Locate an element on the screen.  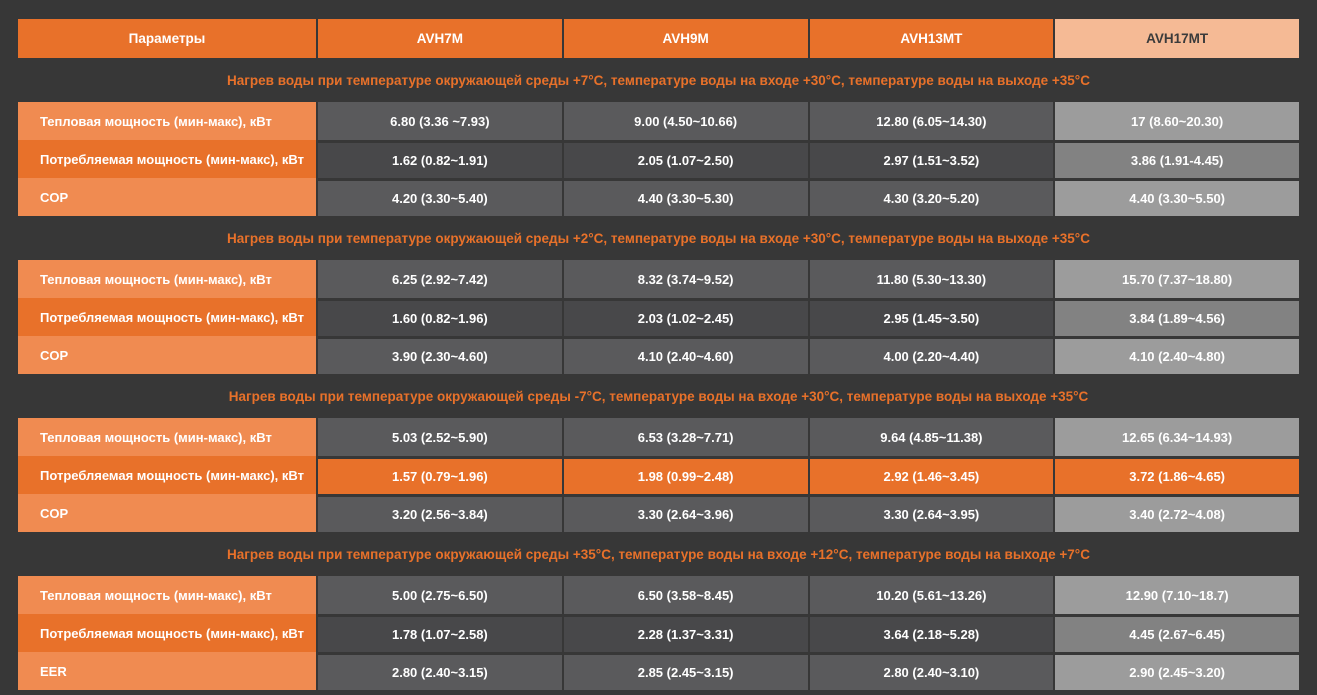
value-cell-avh9m: 2.28 (1.37~3.31) is located at coordinates (684, 633).